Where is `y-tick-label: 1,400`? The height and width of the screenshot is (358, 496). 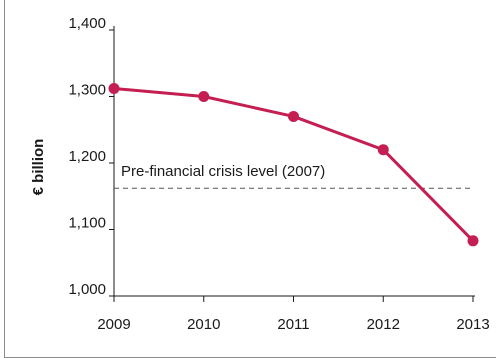
y-tick-label: 1,400 is located at coordinates (87, 23).